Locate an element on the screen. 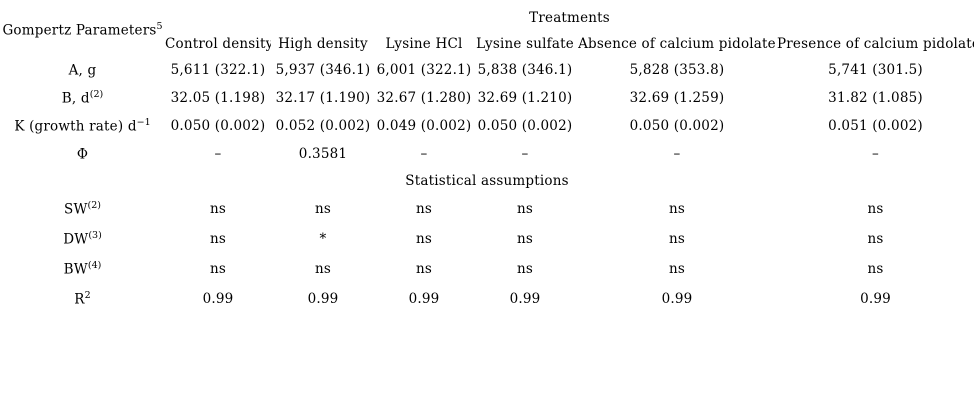 The height and width of the screenshot is (419, 974). corner-label-superscript: 5 is located at coordinates (159, 27).